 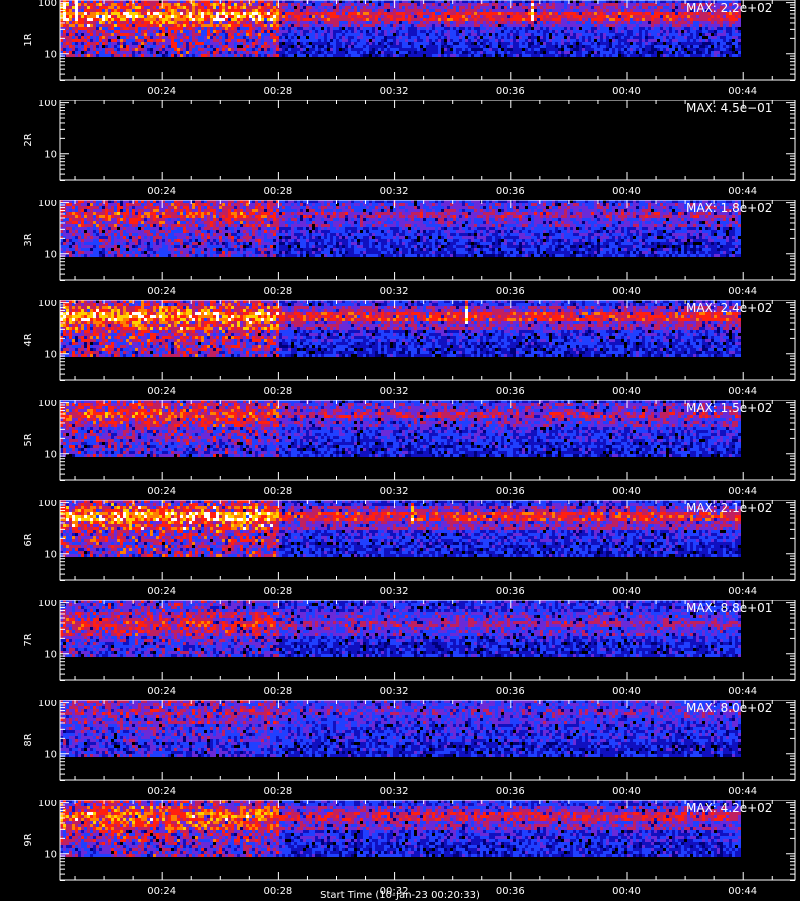 What do you see at coordinates (394, 191) in the screenshot?
I see `x-tick-label: 00:32` at bounding box center [394, 191].